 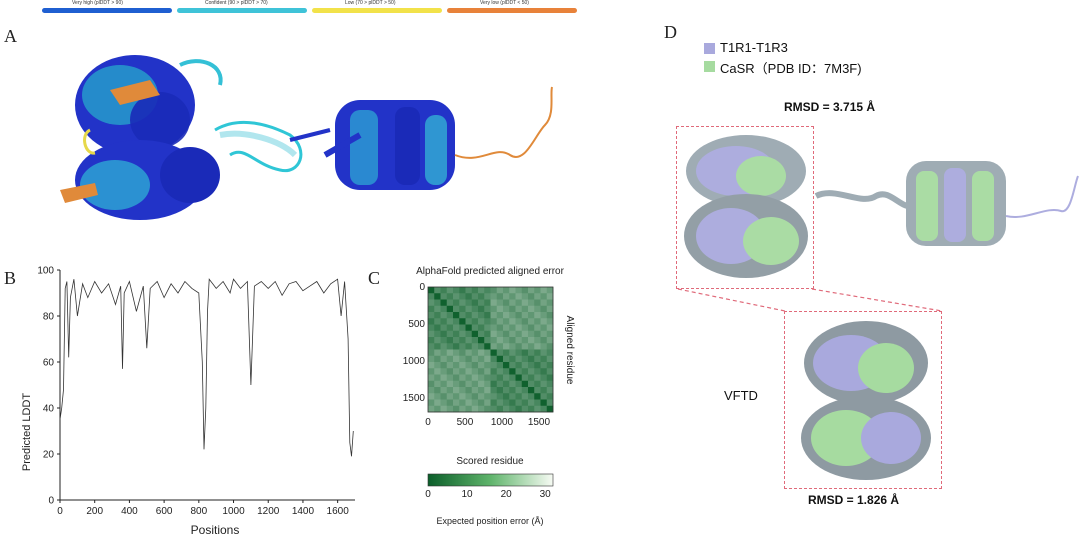 I want to click on panel-label-c: C, so click(x=374, y=278).